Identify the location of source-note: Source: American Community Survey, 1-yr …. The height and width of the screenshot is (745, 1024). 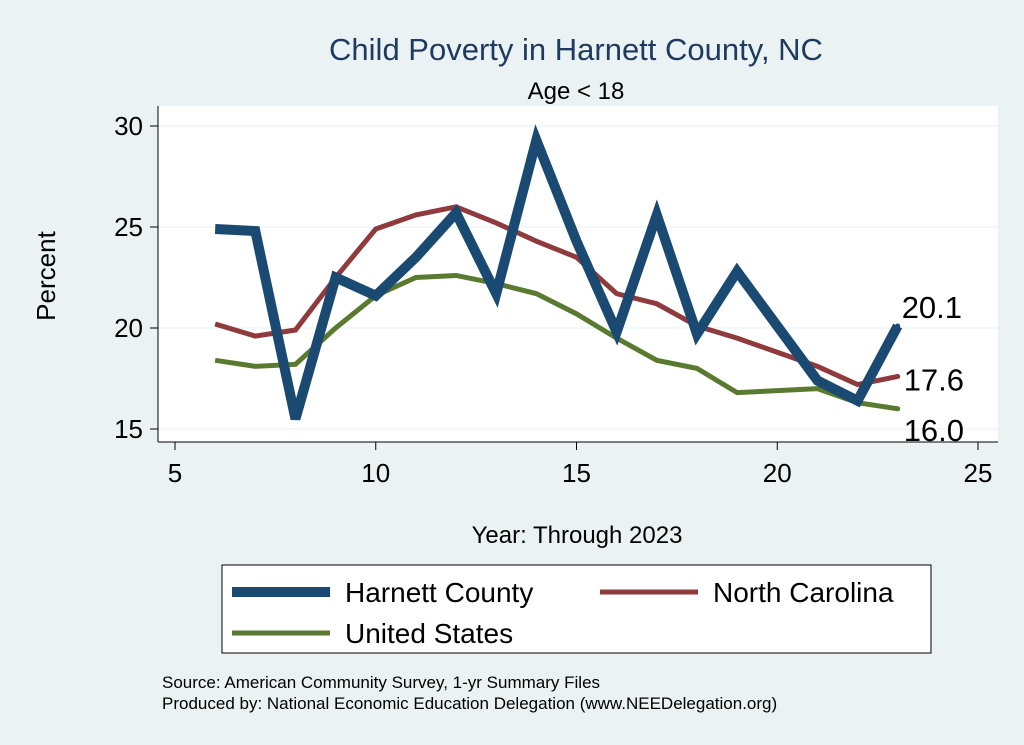
(381, 682).